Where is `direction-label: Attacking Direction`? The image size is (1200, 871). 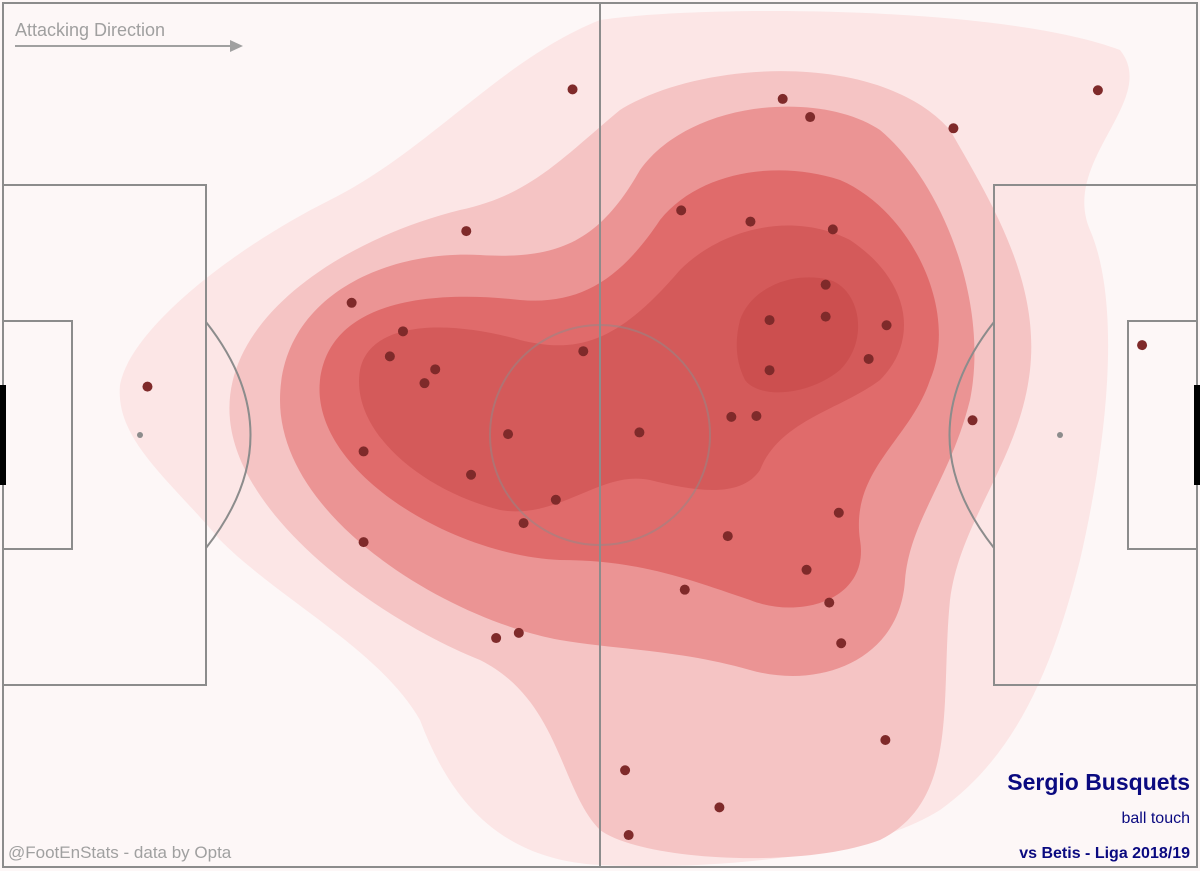 direction-label: Attacking Direction is located at coordinates (90, 30).